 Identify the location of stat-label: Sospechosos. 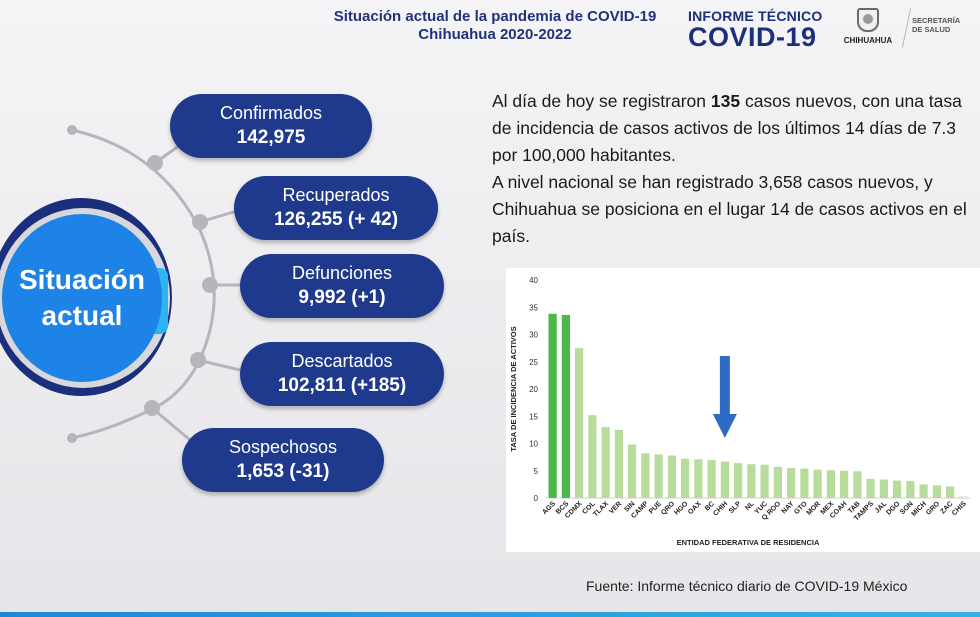
(283, 447).